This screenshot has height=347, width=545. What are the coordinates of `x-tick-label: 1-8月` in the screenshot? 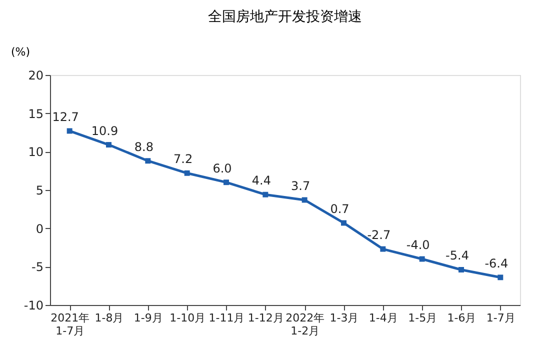 It's located at (109, 318).